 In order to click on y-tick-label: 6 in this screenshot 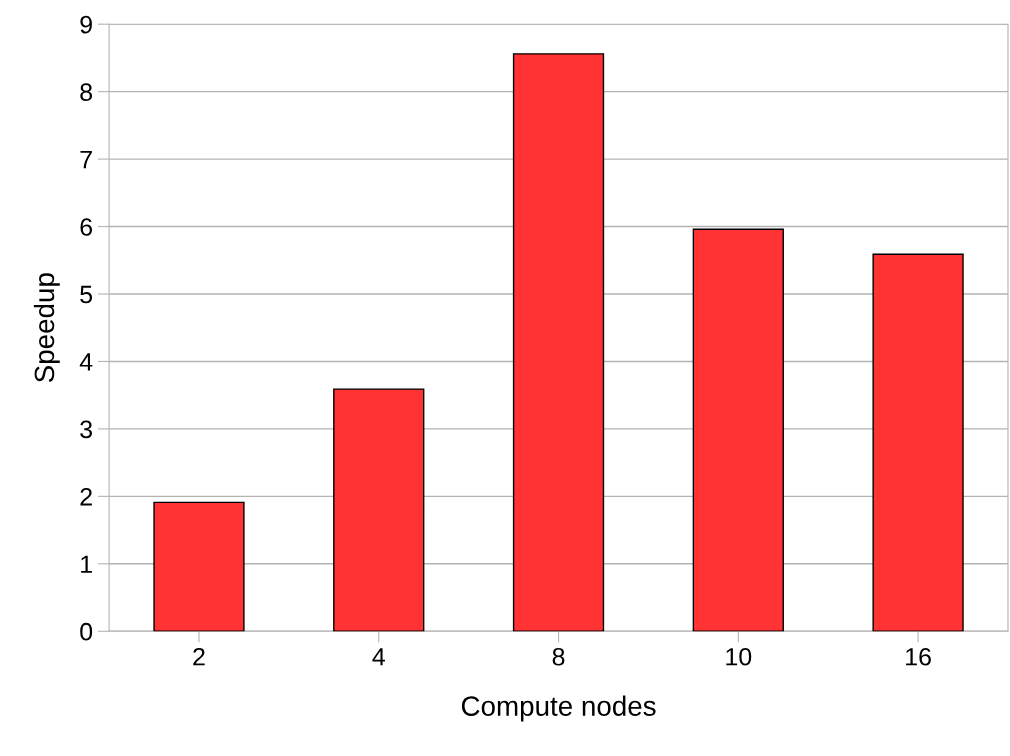, I will do `click(86, 227)`.